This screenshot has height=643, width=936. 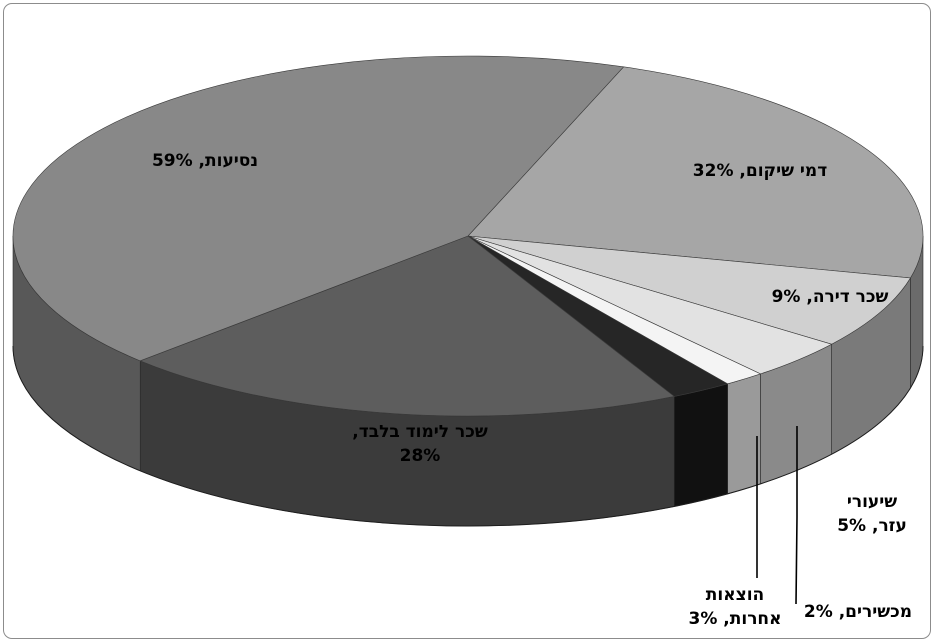 I want to click on slice-label-7: נסיעות, 59%, so click(x=205, y=161).